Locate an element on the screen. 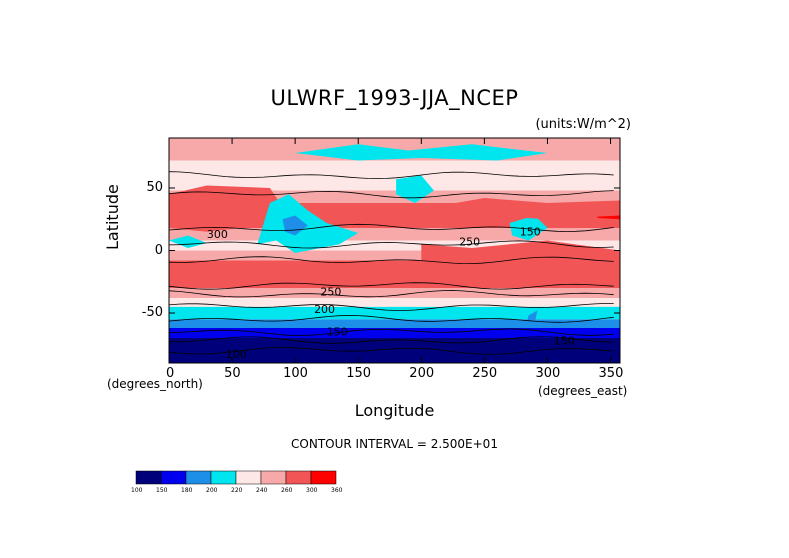  x-tick-label-1: 50 is located at coordinates (232, 373).